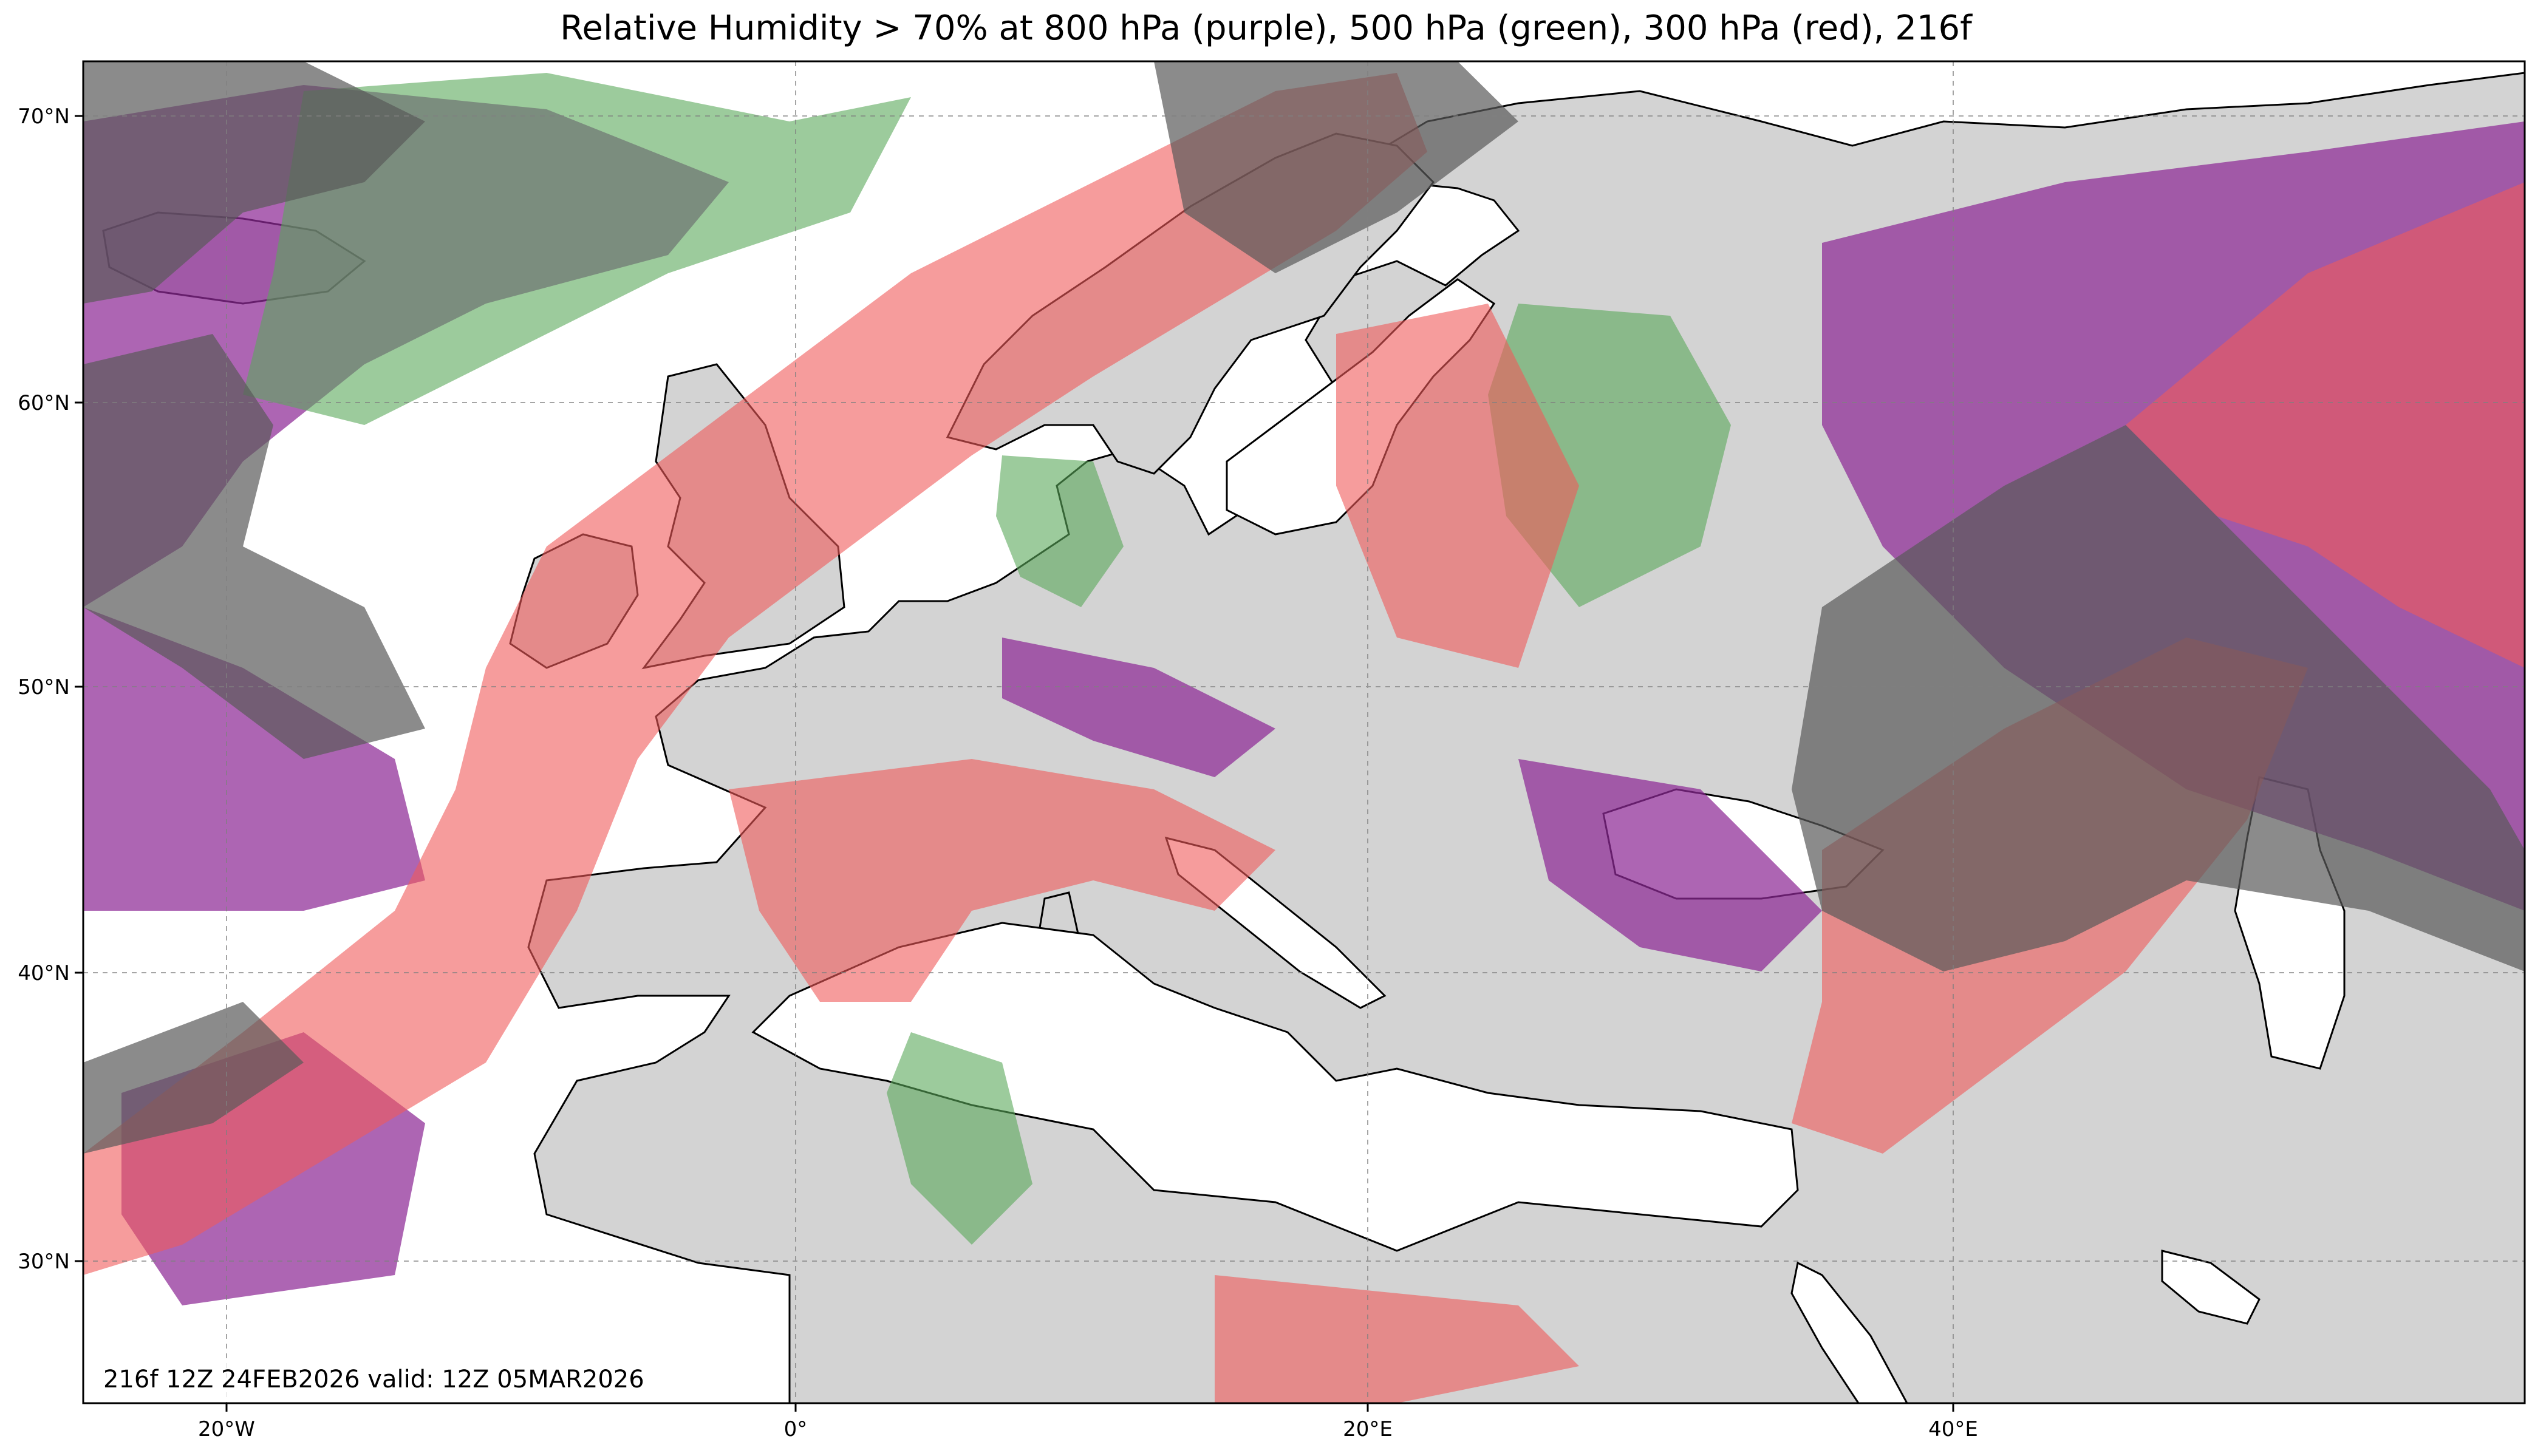 This screenshot has width=2532, height=1456. Describe the element at coordinates (1002, 880) in the screenshot. I see `rh-300-mediterranean` at that location.